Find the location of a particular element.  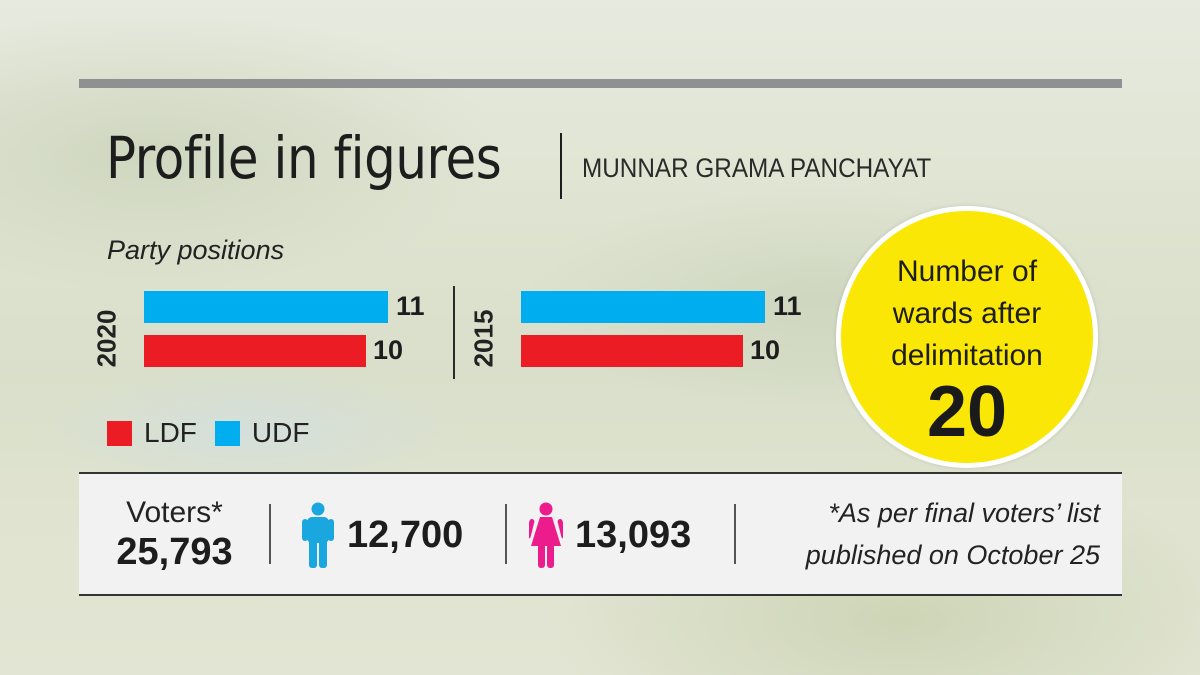

legend-swatch-ldf is located at coordinates (119, 433).